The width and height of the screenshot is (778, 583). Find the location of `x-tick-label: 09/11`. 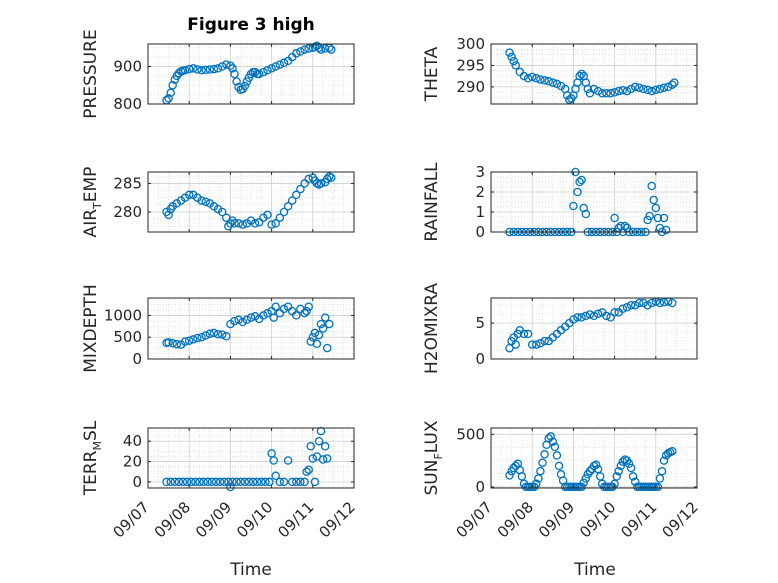

x-tick-label: 09/11 is located at coordinates (295, 519).